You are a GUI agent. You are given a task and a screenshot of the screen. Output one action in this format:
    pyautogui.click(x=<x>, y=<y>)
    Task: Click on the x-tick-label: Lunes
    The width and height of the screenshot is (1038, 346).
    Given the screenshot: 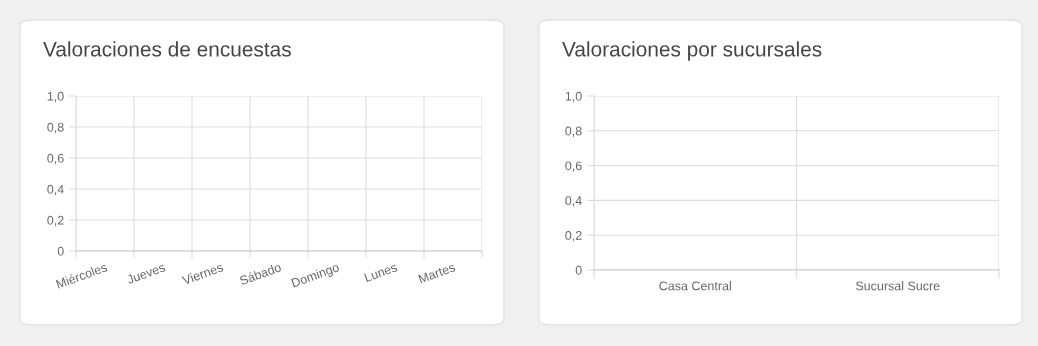 What is the action you would take?
    pyautogui.click(x=381, y=272)
    